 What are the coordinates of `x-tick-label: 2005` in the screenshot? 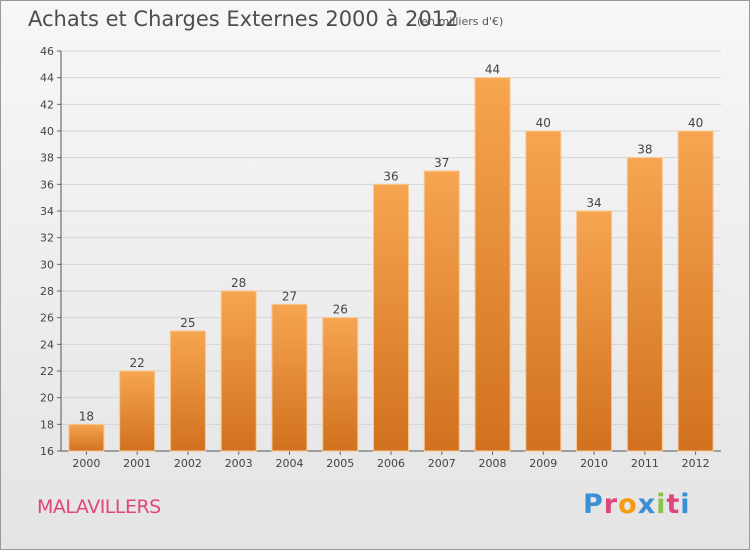 It's located at (340, 463).